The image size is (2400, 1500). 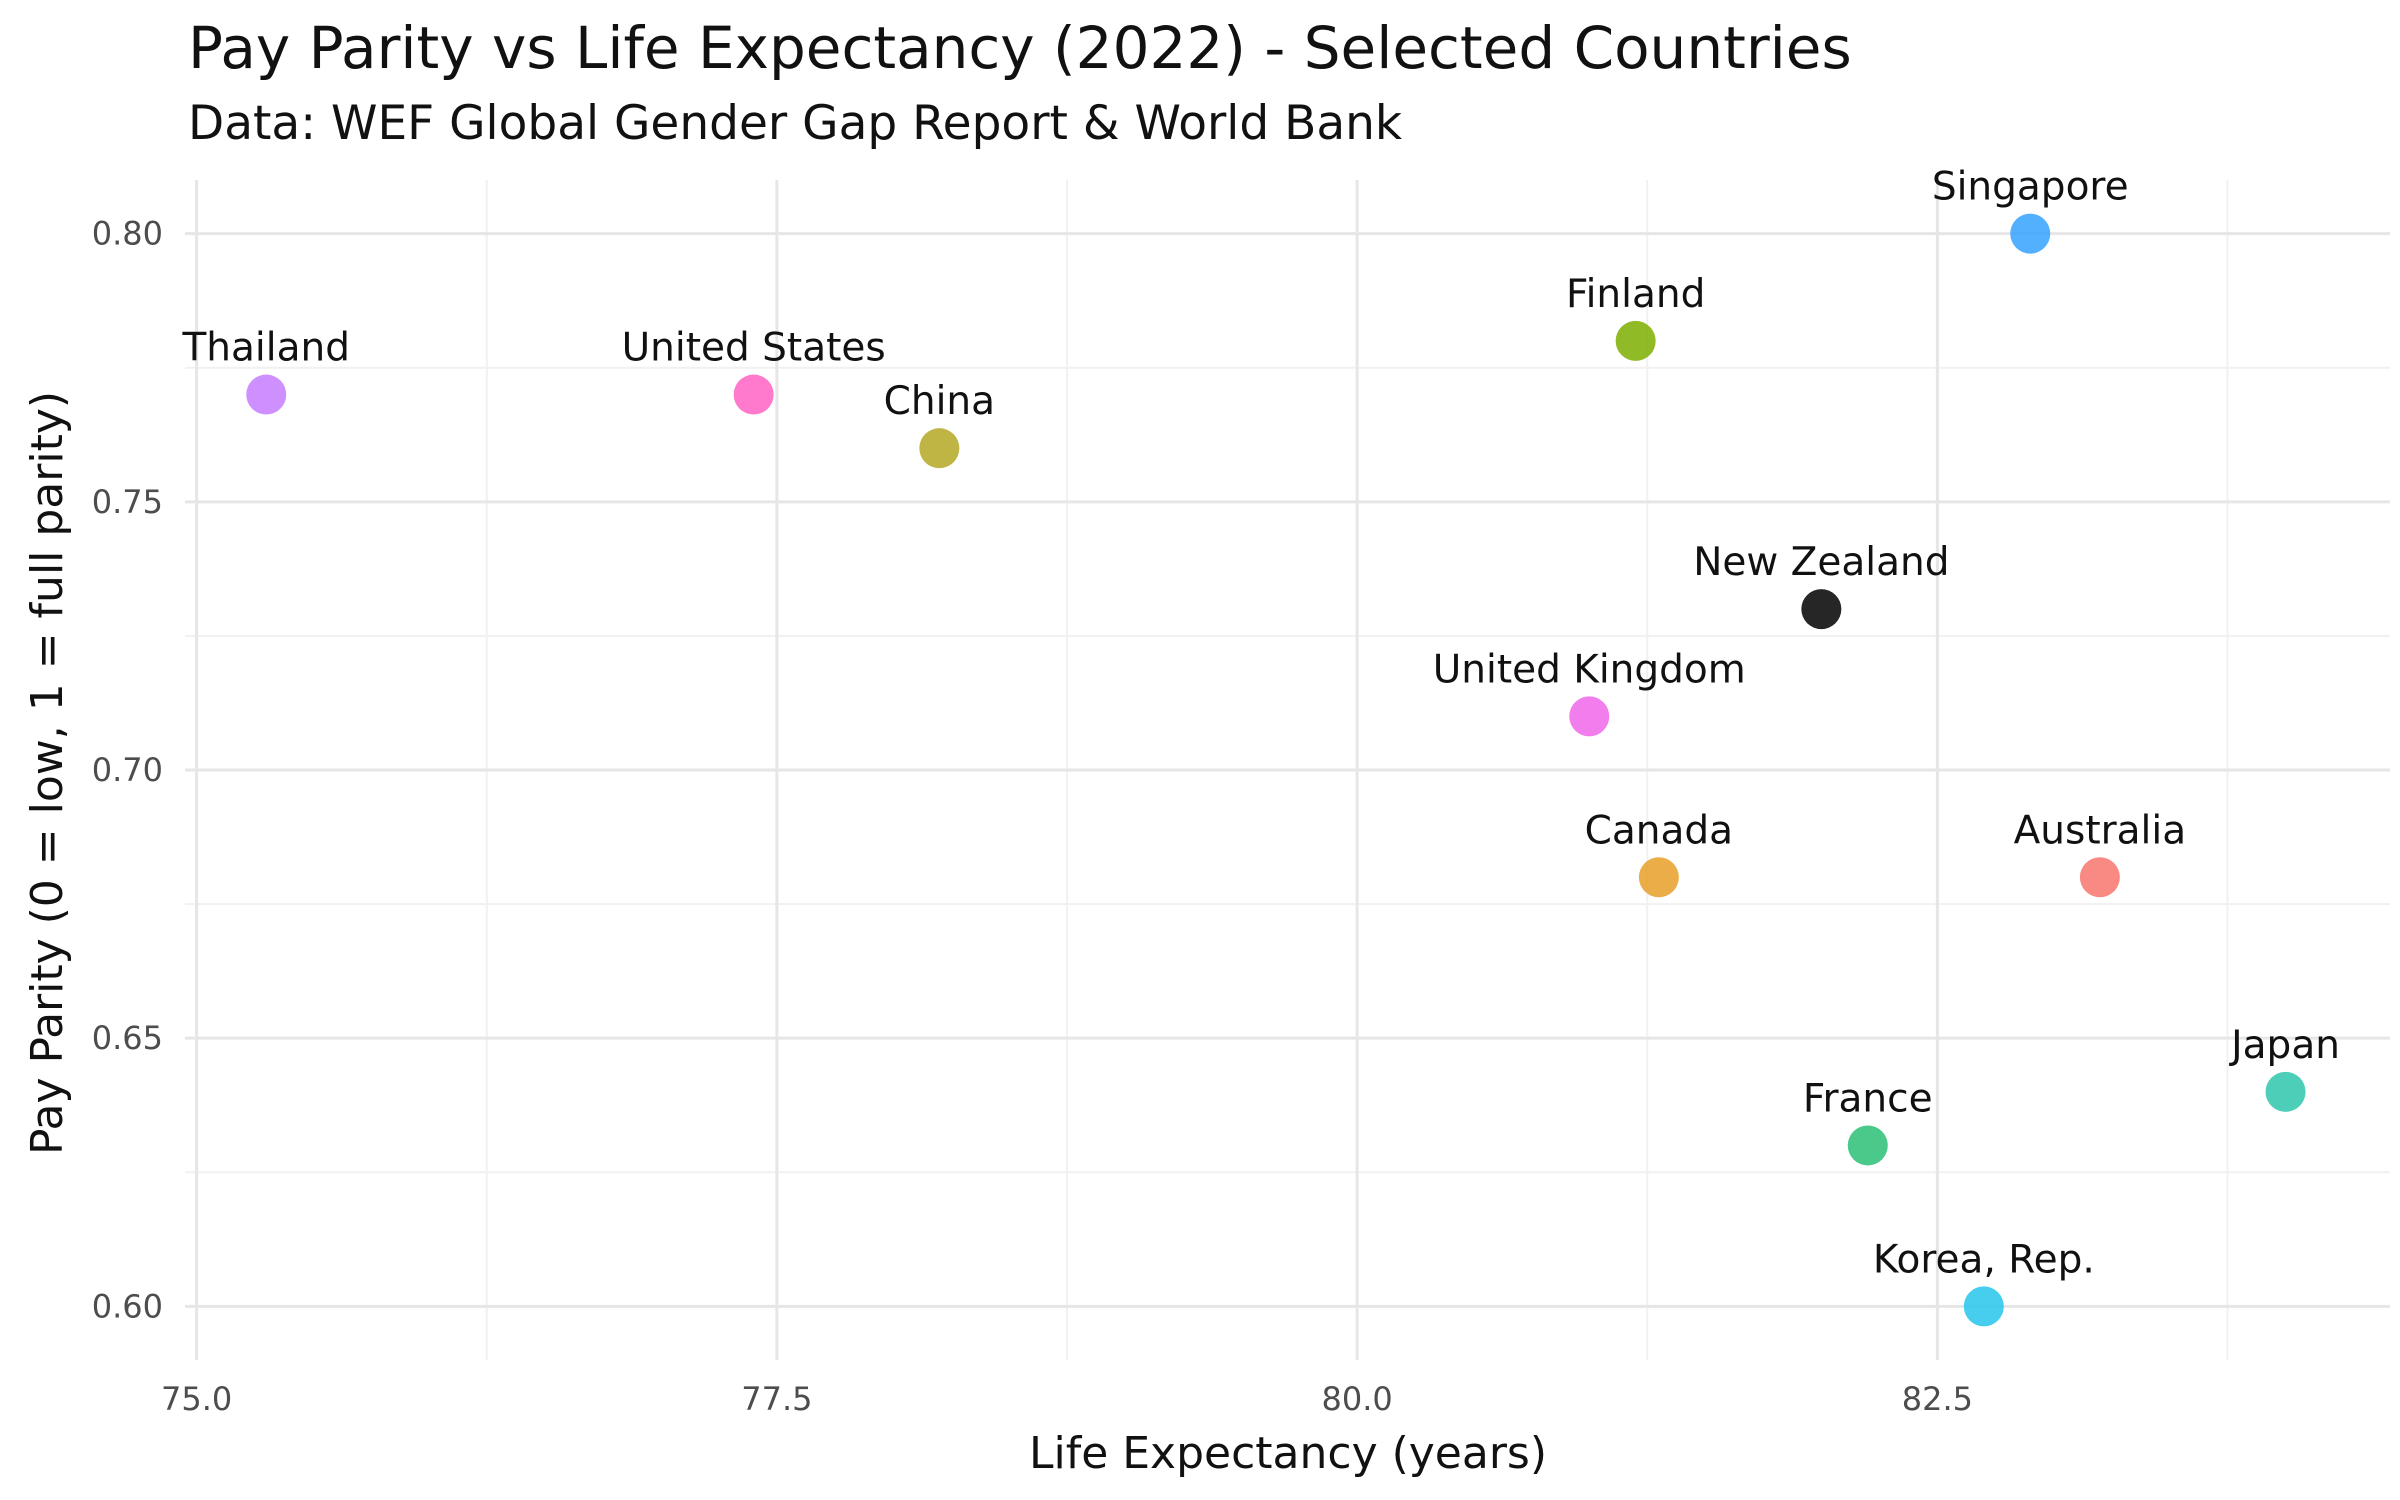 What do you see at coordinates (127, 234) in the screenshot?
I see `y-tick-label: 0.80` at bounding box center [127, 234].